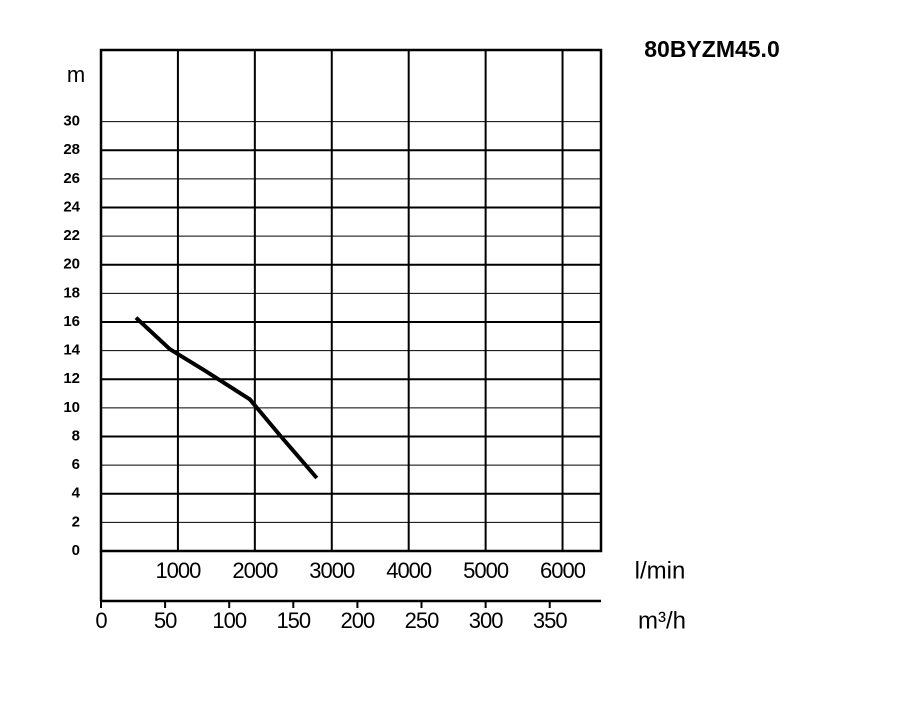 The width and height of the screenshot is (900, 705). Describe the element at coordinates (358, 620) in the screenshot. I see `x2-tick-label: 200` at that location.